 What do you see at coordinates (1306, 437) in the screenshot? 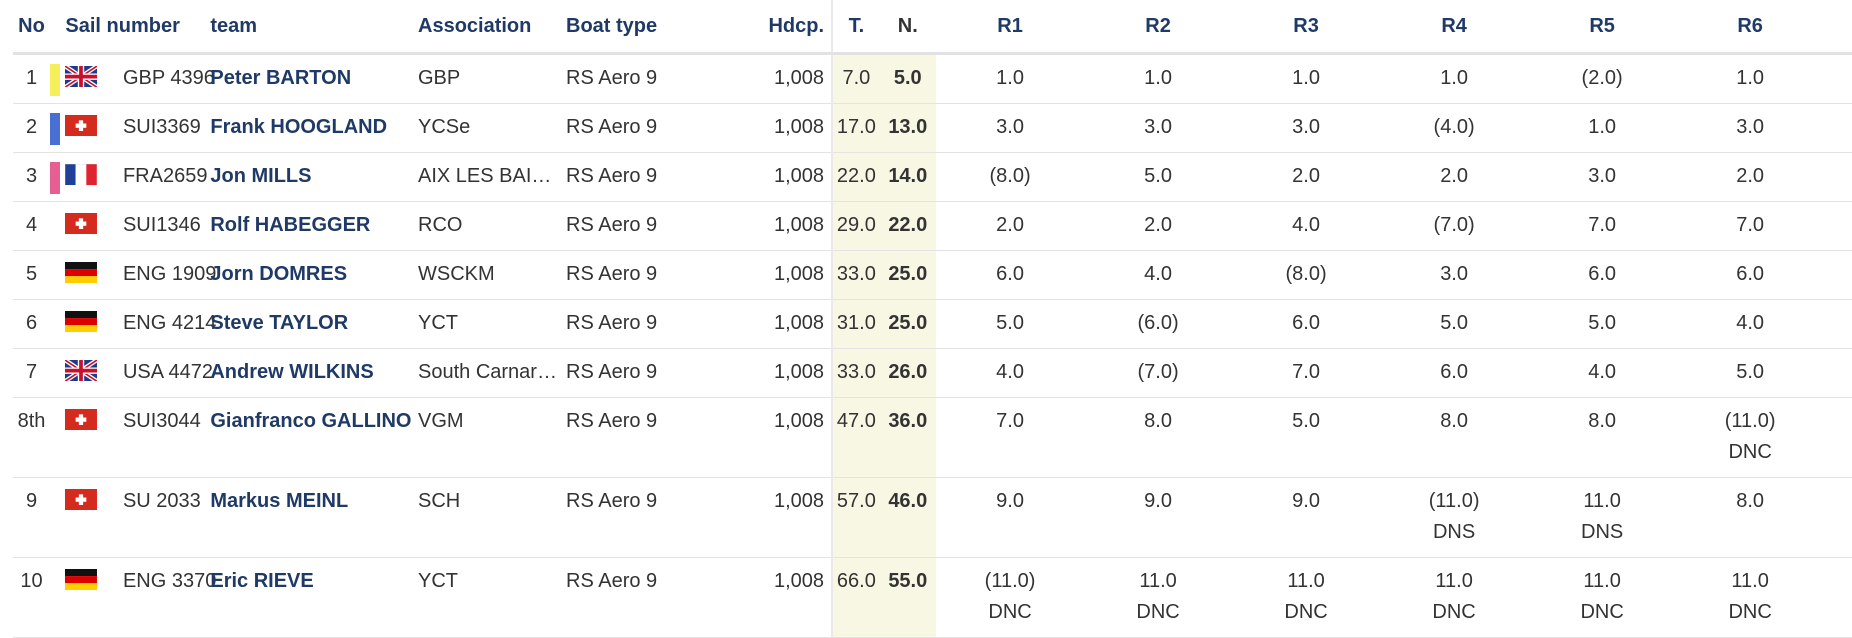
I see `race-r3-cell: 5.0` at bounding box center [1306, 437].